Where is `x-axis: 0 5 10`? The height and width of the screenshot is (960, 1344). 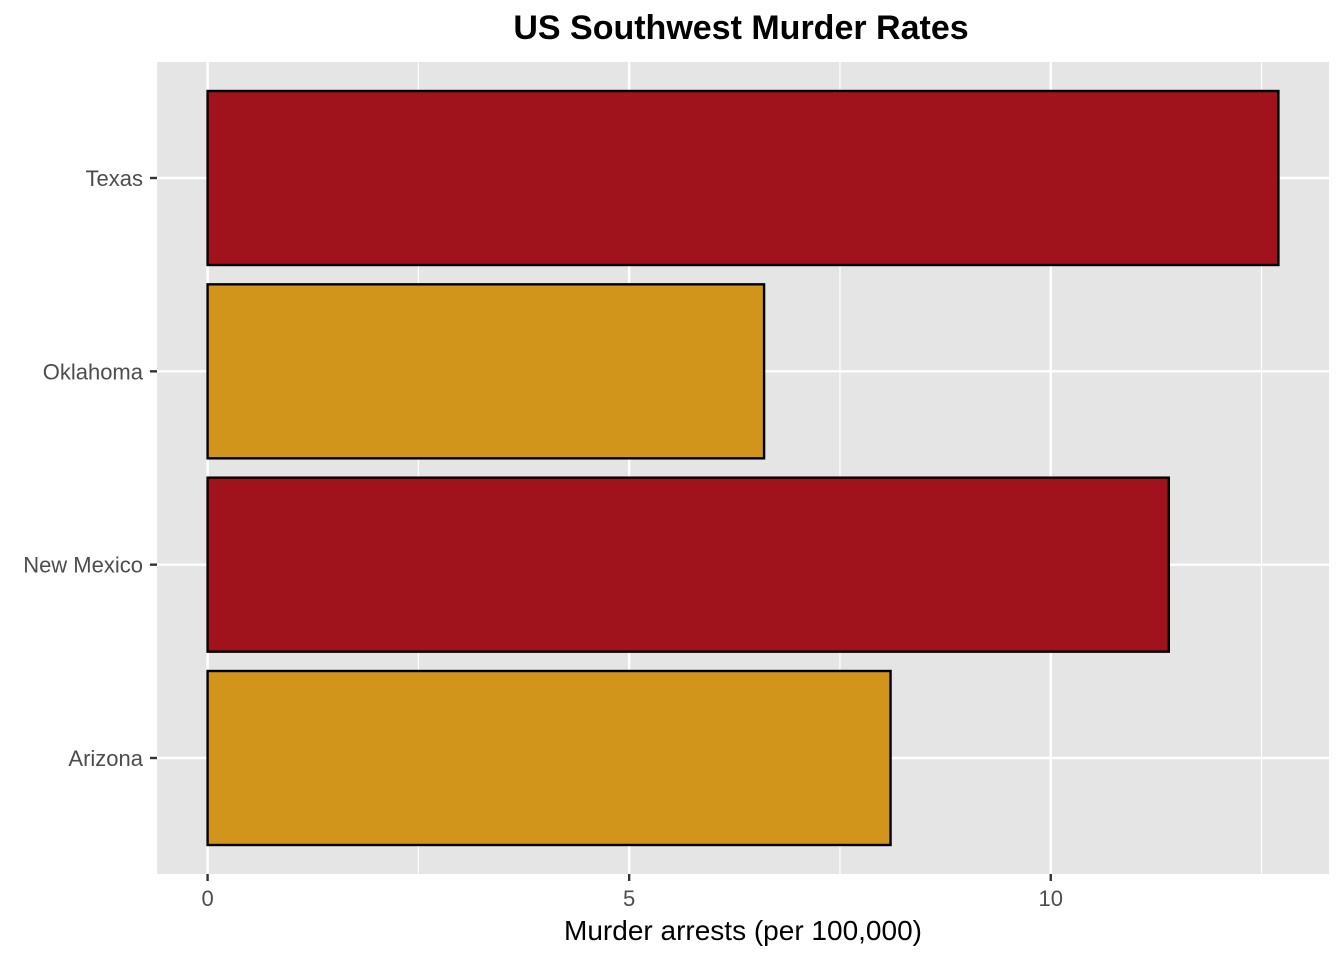 x-axis: 0 5 10 is located at coordinates (632, 892).